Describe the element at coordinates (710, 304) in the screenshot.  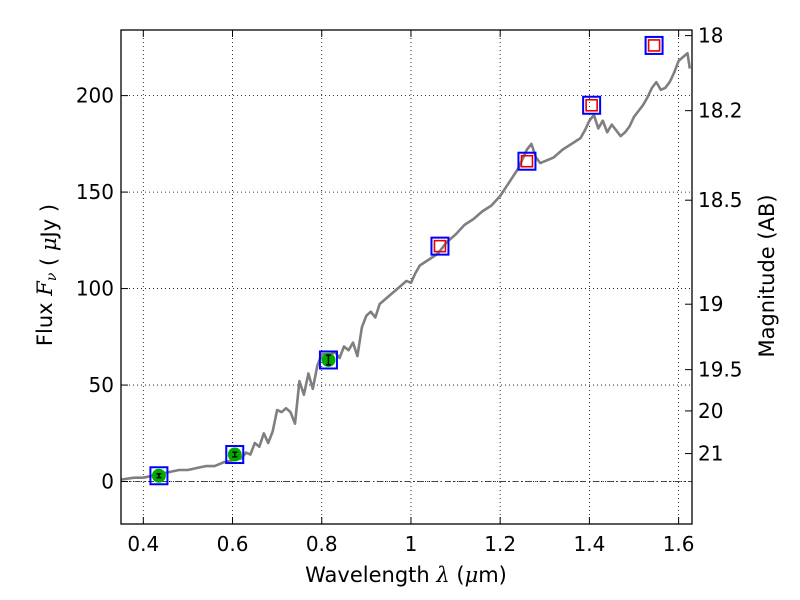
I see `y2-tick-label: 19` at that location.